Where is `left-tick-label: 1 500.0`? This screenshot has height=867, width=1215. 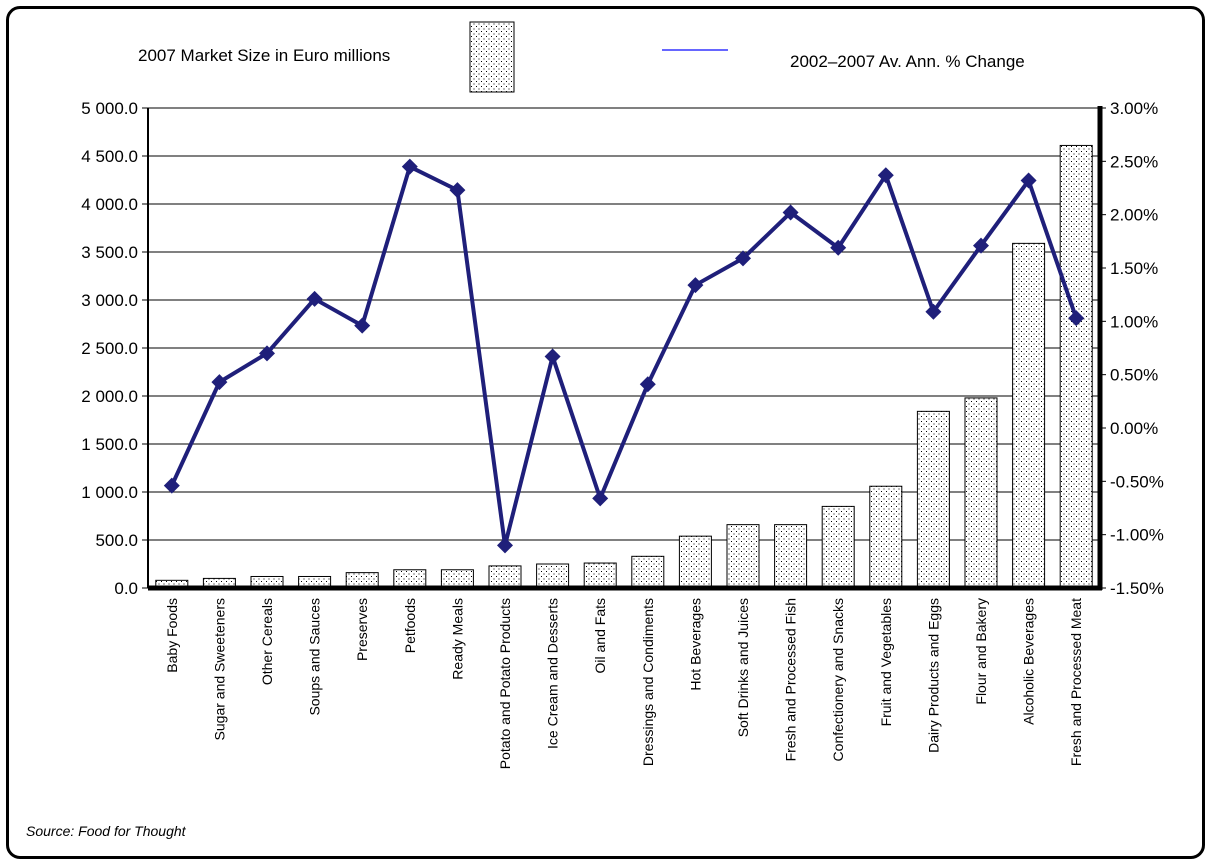
left-tick-label: 1 500.0 is located at coordinates (109, 444).